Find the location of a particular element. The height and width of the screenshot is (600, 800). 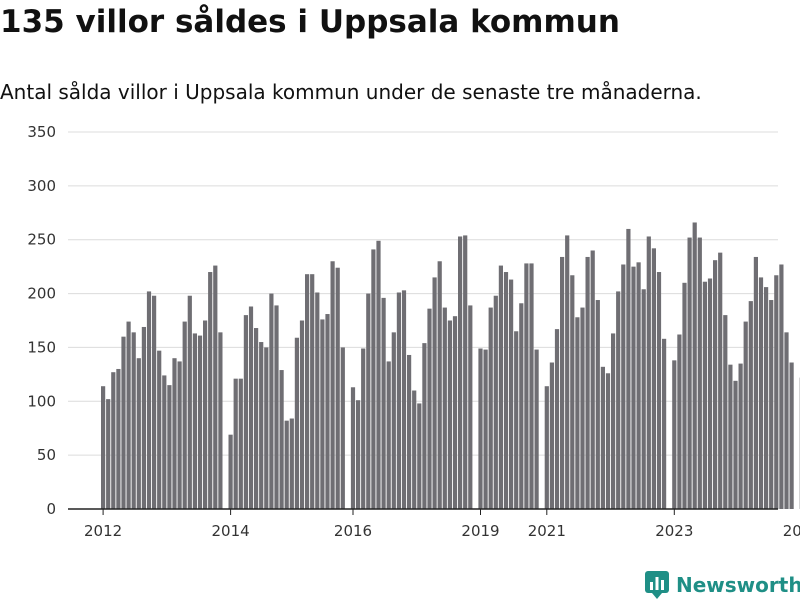

y-axis-ticks: 0 50 100 150 200 250 300 350 is located at coordinates (41, 320).